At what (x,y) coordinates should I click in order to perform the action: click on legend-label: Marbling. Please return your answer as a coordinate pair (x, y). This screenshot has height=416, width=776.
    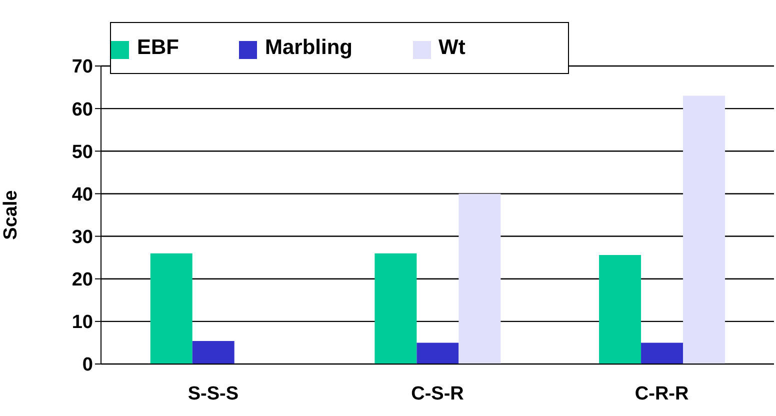
    Looking at the image, I should click on (308, 47).